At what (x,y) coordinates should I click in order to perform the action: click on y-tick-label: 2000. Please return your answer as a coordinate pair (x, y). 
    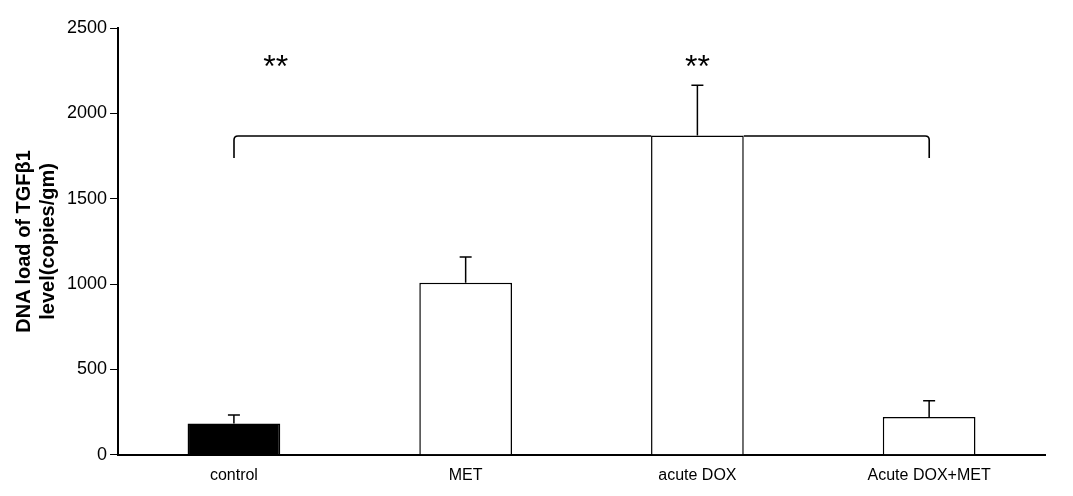
    Looking at the image, I should click on (87, 112).